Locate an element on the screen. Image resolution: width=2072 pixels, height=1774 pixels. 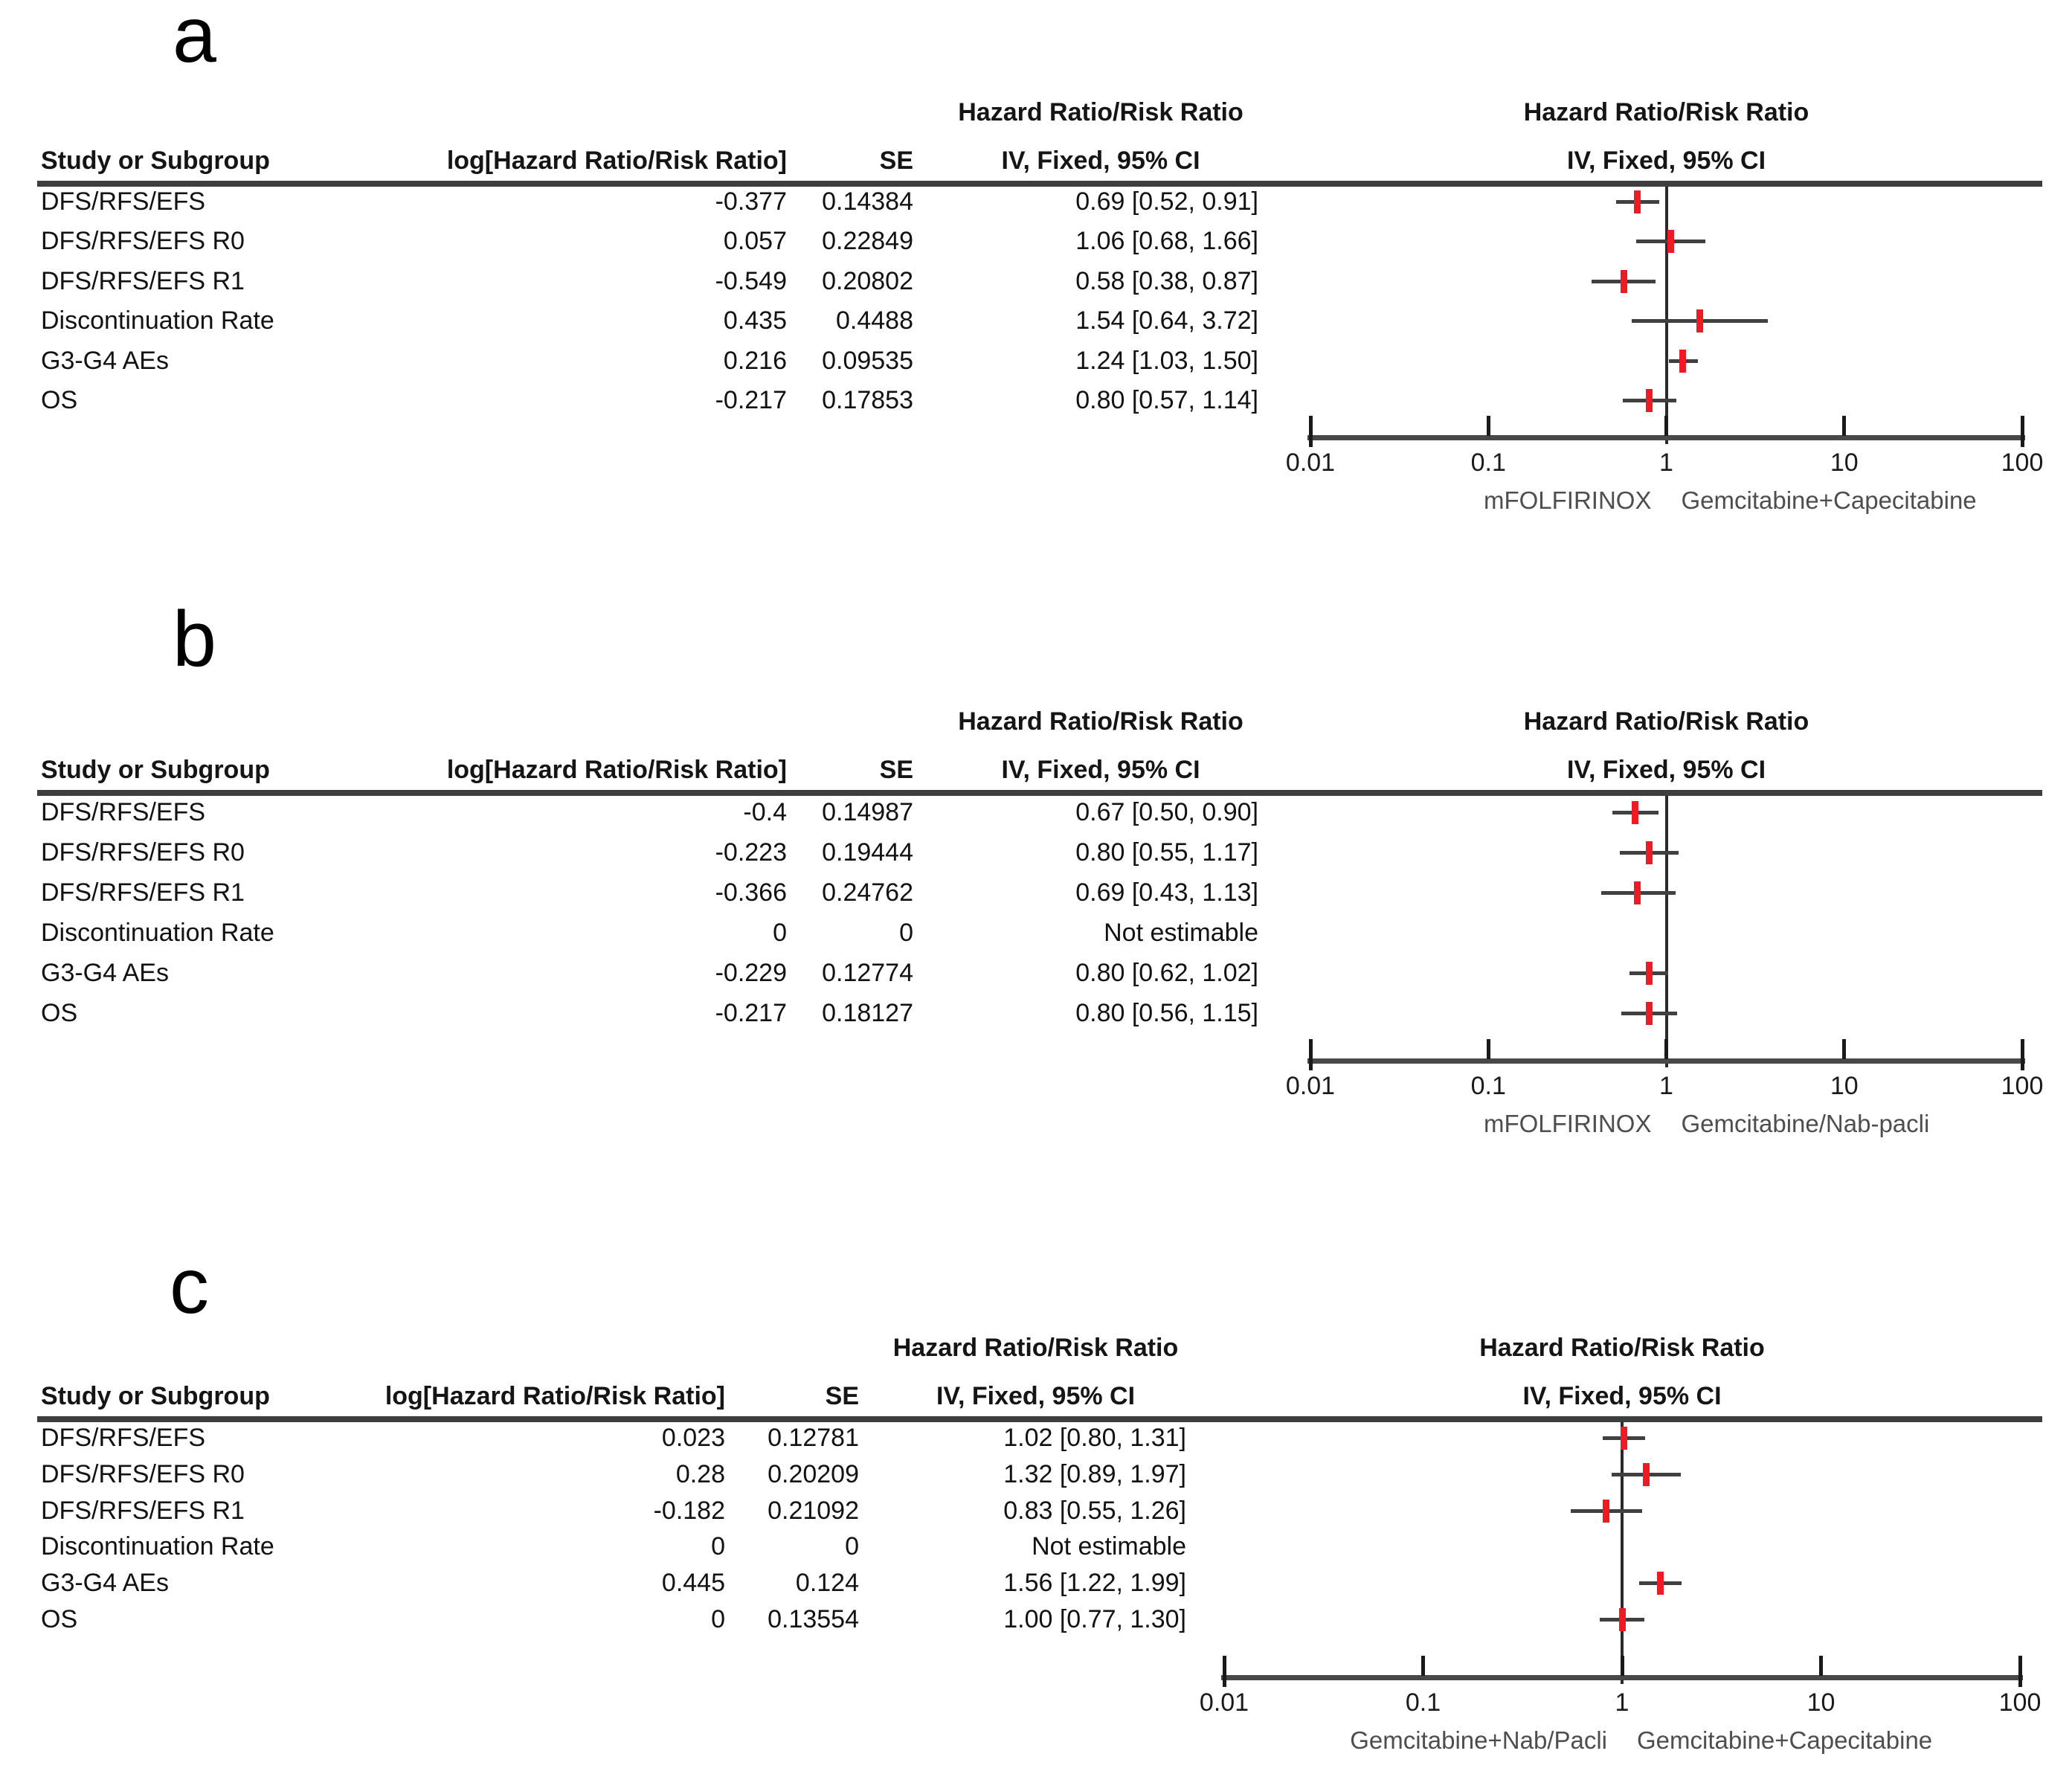
ci-column-header-line1: Hazard Ratio/Risk Ratio is located at coordinates (1100, 112).